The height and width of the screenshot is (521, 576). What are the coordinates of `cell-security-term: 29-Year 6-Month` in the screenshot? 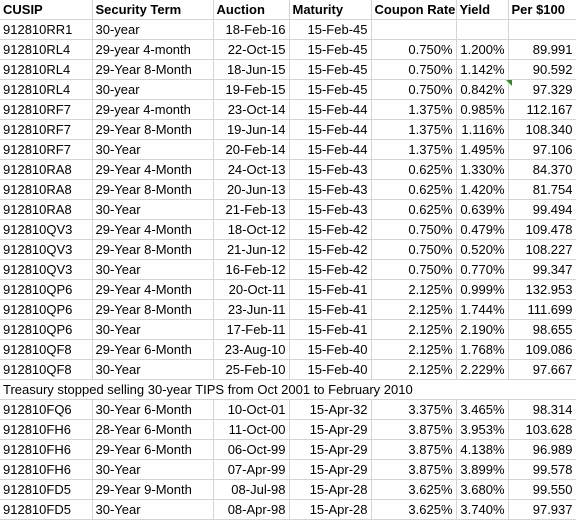 It's located at (153, 450).